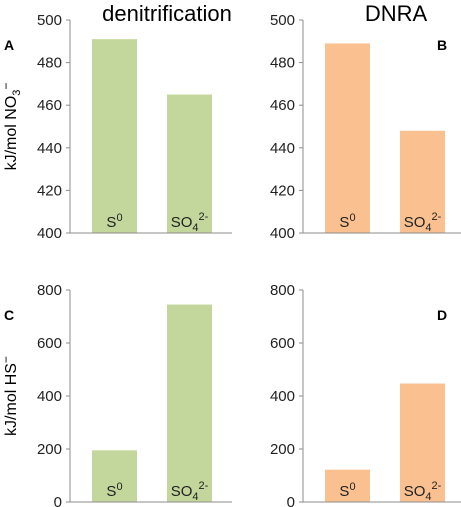 This screenshot has height=507, width=461. What do you see at coordinates (347, 138) in the screenshot?
I see `bar-B-s0` at bounding box center [347, 138].